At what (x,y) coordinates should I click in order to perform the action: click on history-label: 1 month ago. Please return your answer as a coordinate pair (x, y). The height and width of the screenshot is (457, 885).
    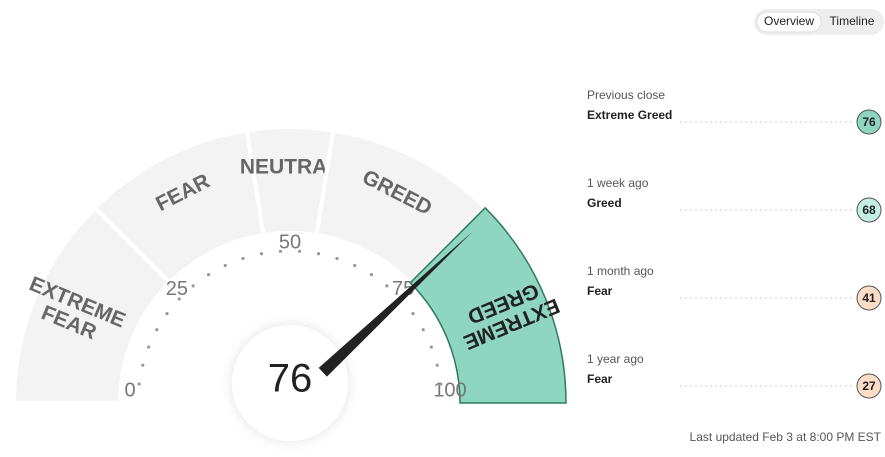
    Looking at the image, I should click on (620, 271).